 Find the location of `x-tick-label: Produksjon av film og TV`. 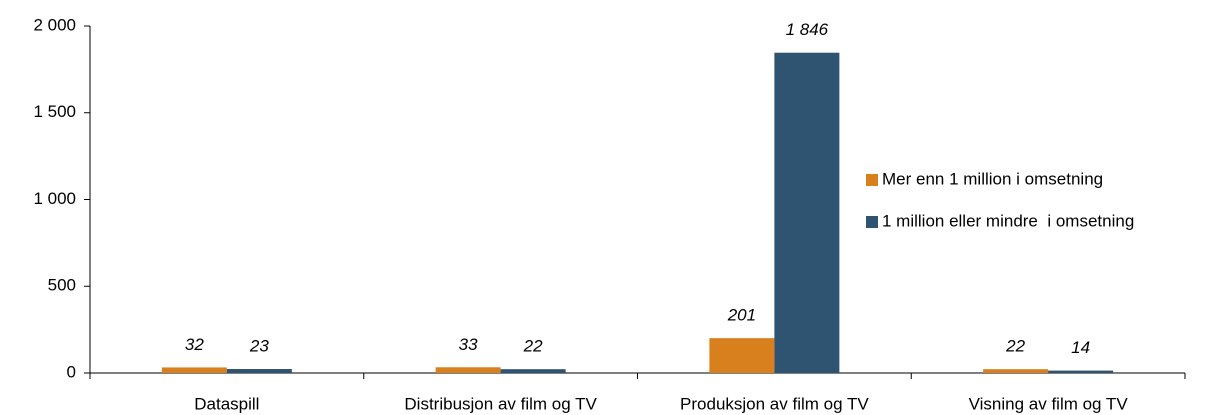

x-tick-label: Produksjon av film og TV is located at coordinates (774, 403).